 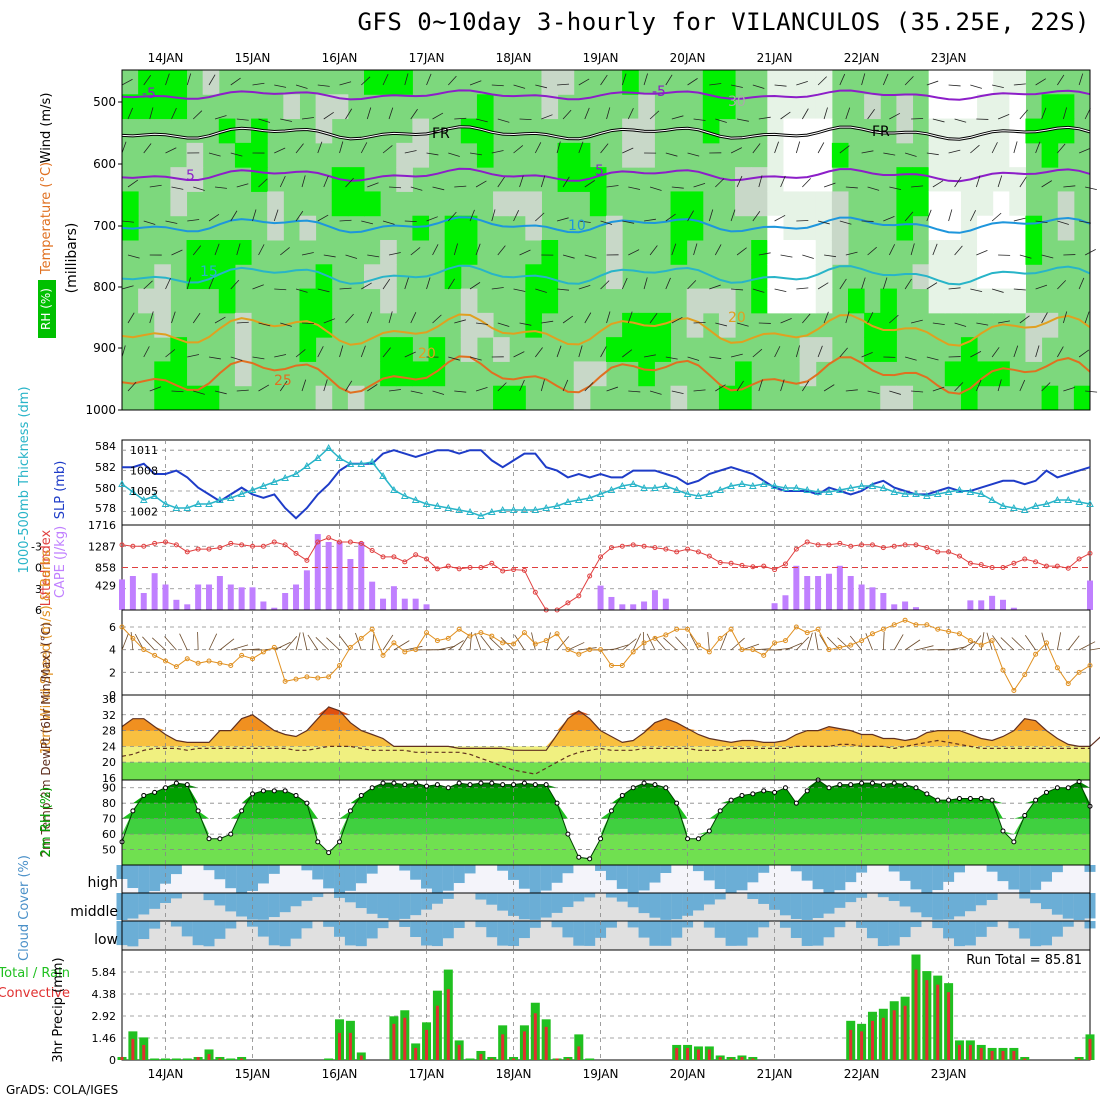 What do you see at coordinates (606, 482) in the screenshot?
I see `thickness-slp-frame` at bounding box center [606, 482].